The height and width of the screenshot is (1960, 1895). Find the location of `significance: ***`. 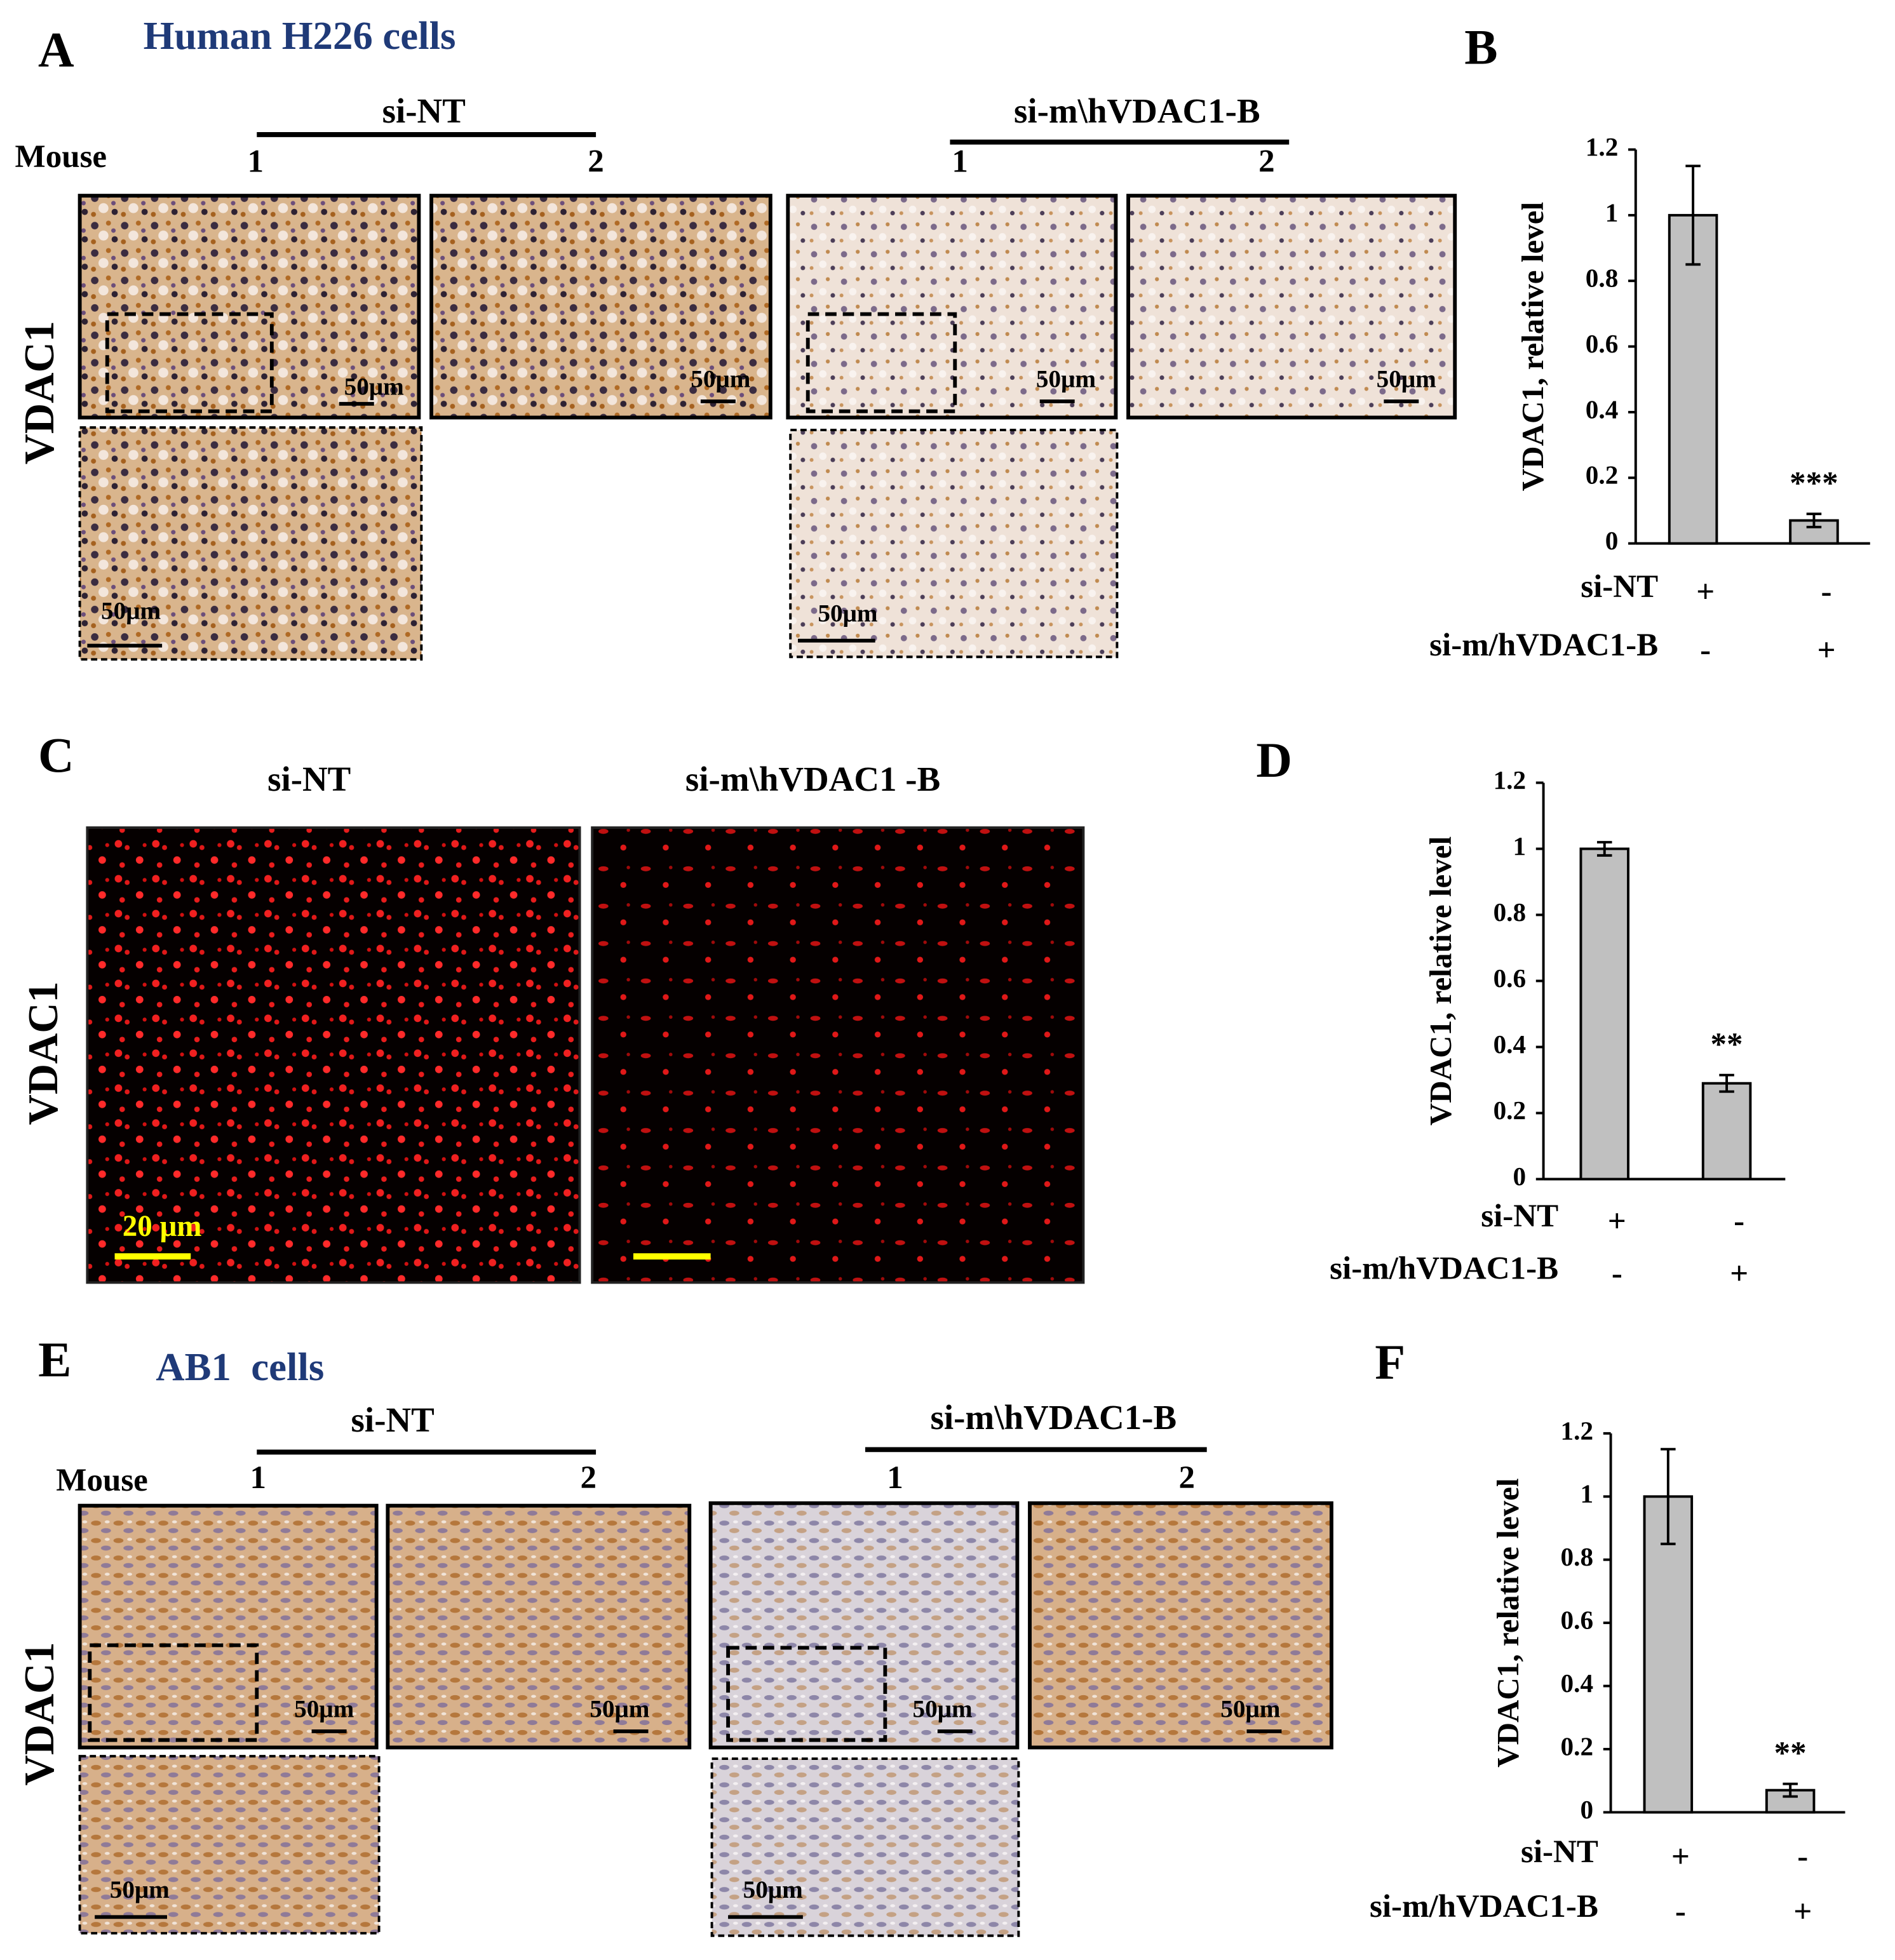

significance: *** is located at coordinates (1814, 484).